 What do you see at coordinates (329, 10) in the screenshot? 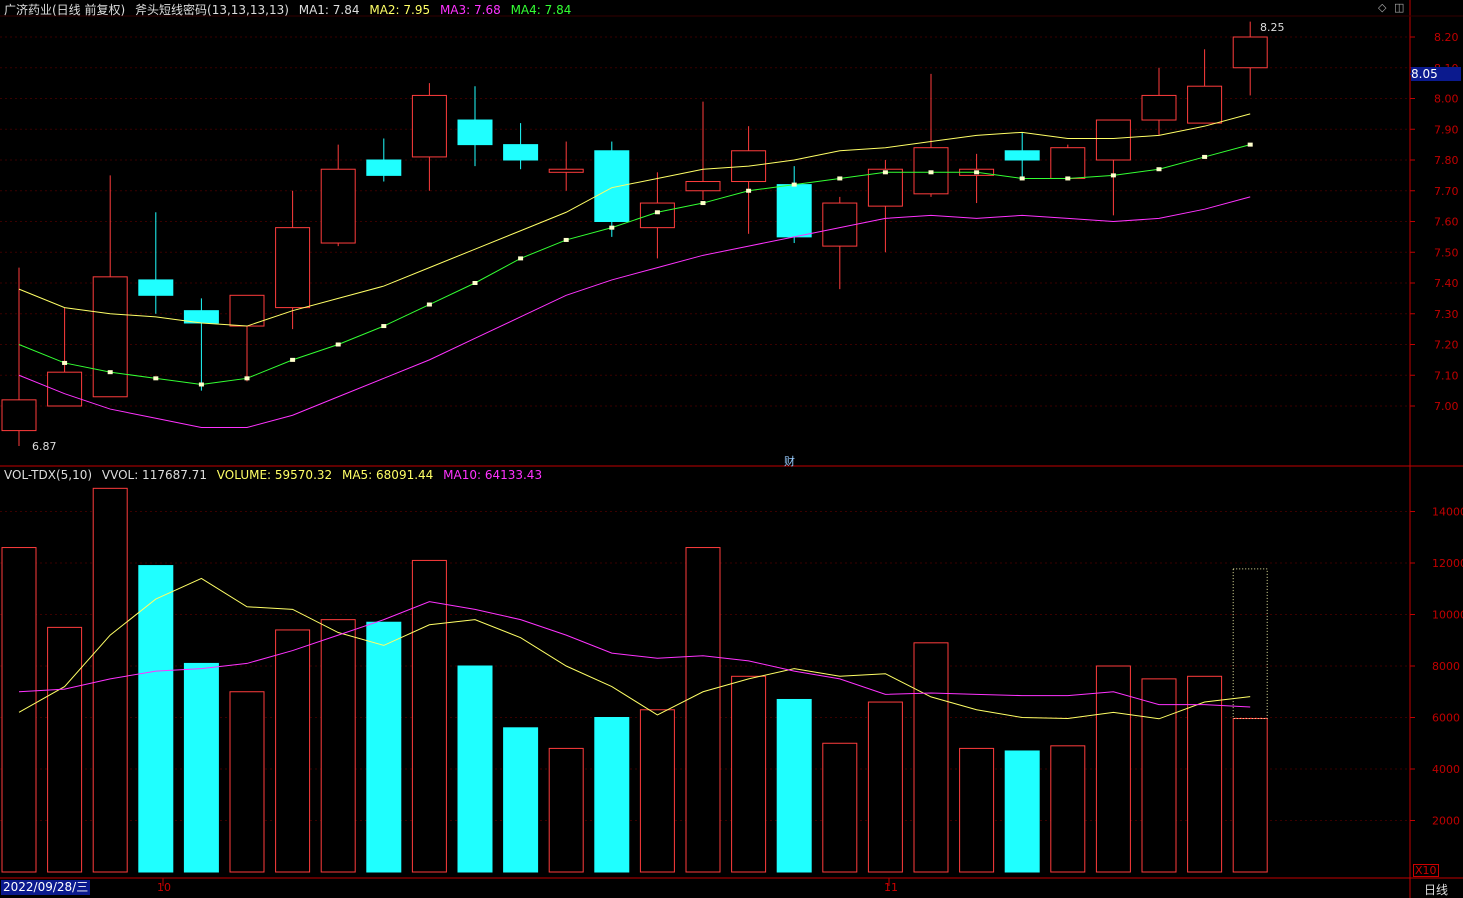
I see `ma1-value: MA1: 7.84` at bounding box center [329, 10].